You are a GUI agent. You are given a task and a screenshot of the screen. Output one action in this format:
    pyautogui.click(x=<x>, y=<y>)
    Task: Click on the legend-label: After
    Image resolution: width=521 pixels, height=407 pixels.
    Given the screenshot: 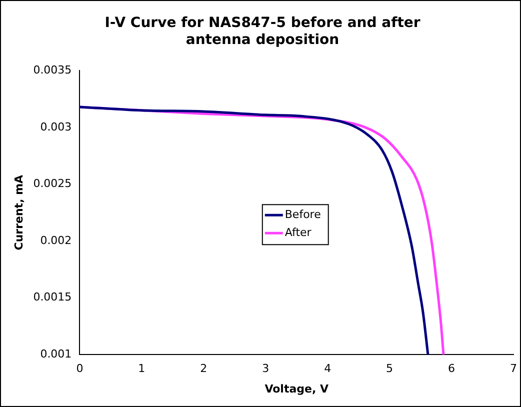 What is the action you would take?
    pyautogui.click(x=298, y=232)
    